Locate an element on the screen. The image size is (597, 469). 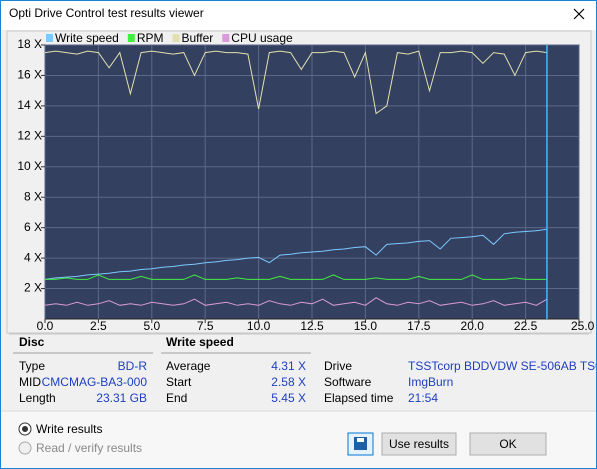
field-value: 5.45 X is located at coordinates (288, 398).